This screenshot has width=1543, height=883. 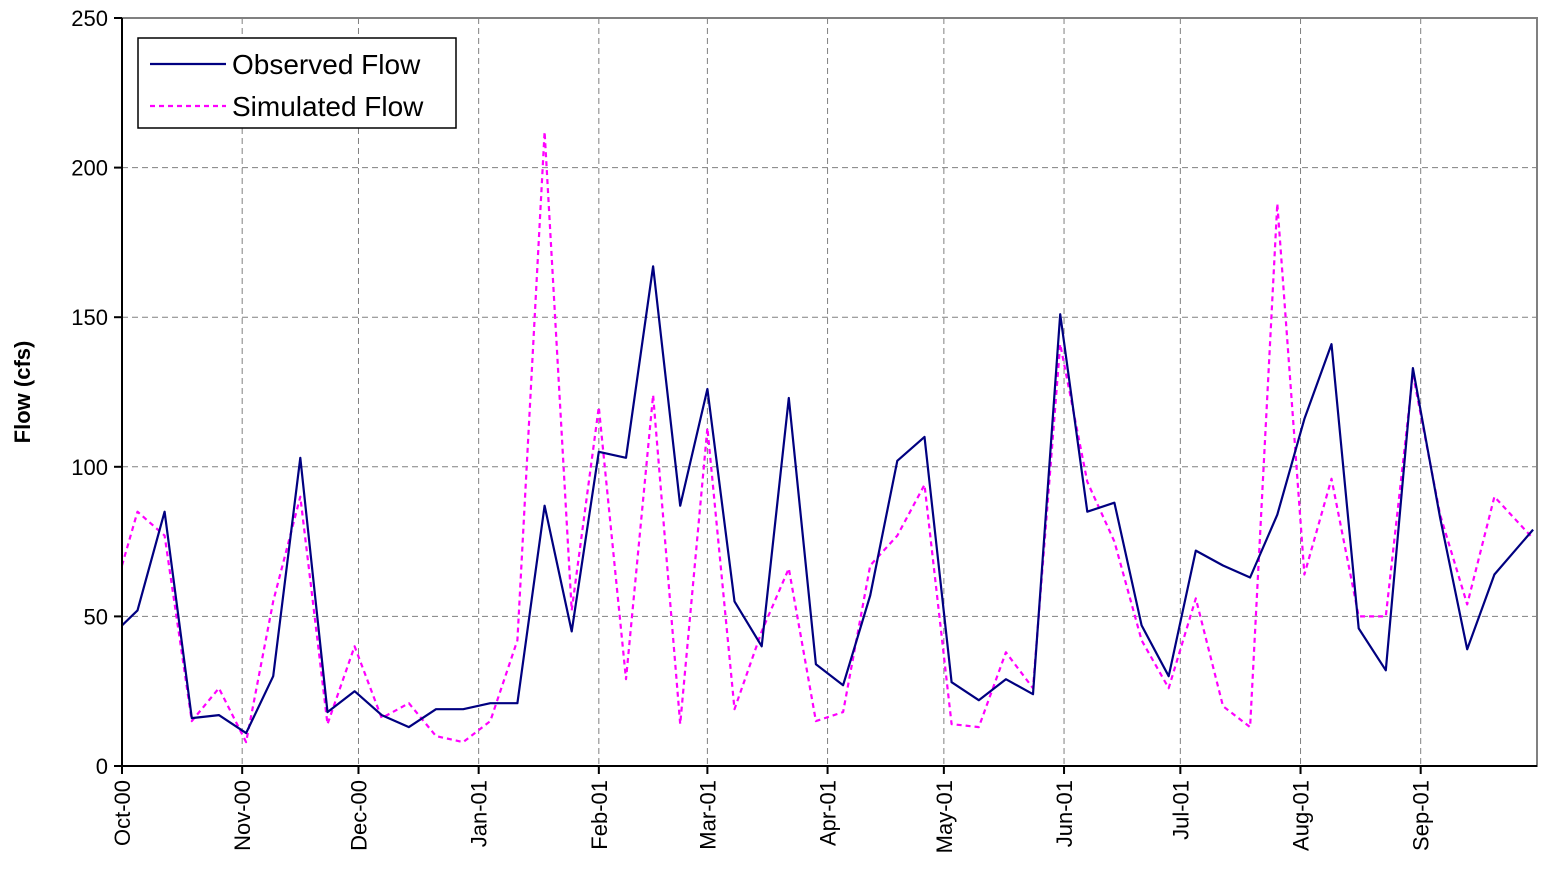 I want to click on x-tick-label: May-01, so click(x=944, y=816).